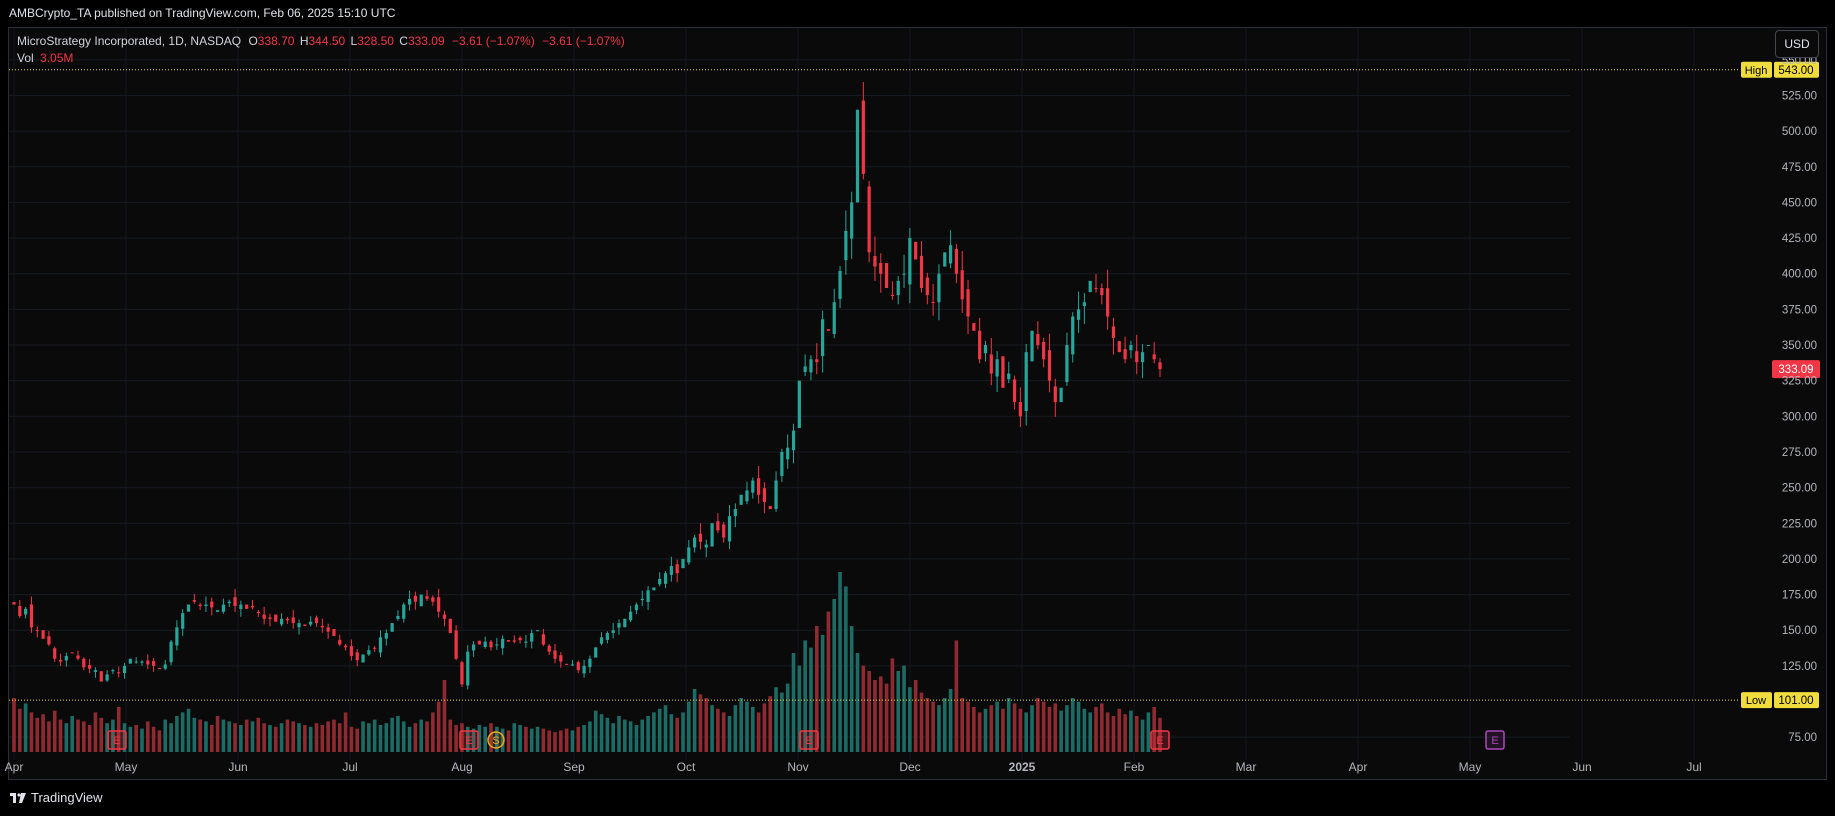 The image size is (1835, 816). Describe the element at coordinates (1797, 44) in the screenshot. I see `currency-button: USD` at that location.